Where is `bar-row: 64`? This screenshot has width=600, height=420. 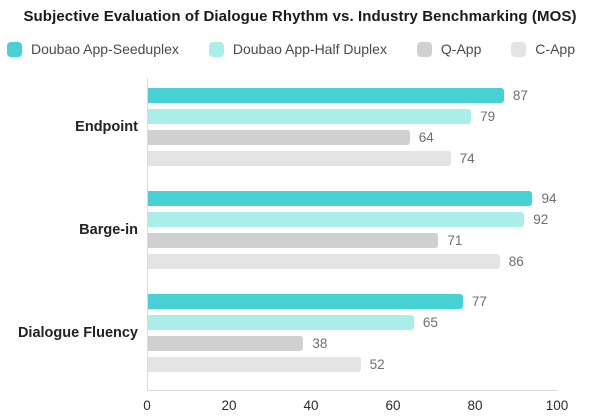
bar-row: 64 is located at coordinates (352, 137).